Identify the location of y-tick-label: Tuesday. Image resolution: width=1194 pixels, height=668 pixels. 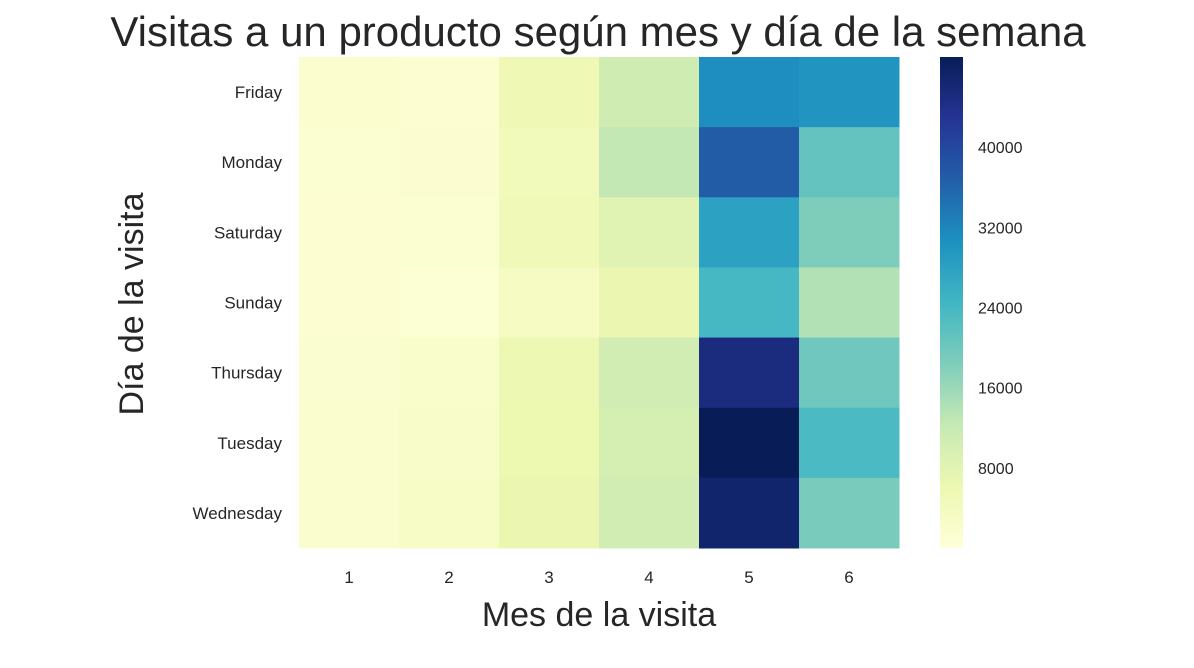
(249, 443).